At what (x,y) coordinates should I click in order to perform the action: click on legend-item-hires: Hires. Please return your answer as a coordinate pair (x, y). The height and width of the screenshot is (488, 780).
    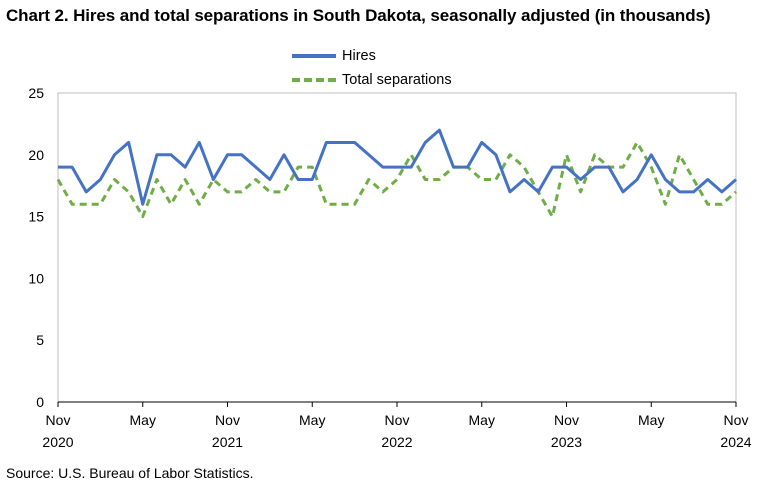
    Looking at the image, I should click on (372, 56).